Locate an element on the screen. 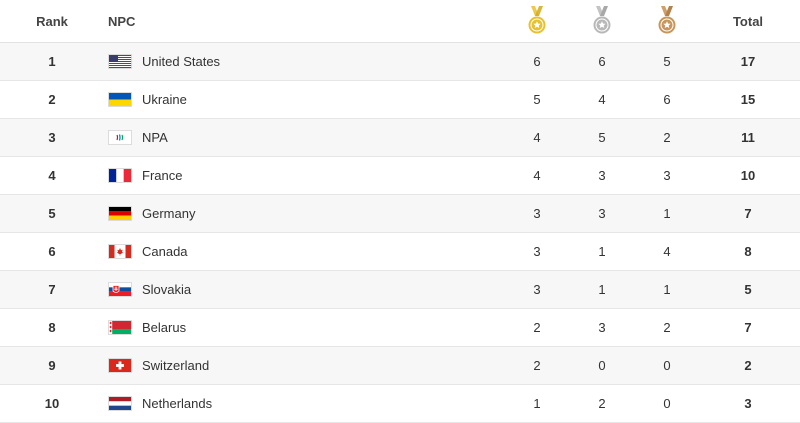 This screenshot has height=423, width=800. npc-cell: NPA is located at coordinates (298, 137).